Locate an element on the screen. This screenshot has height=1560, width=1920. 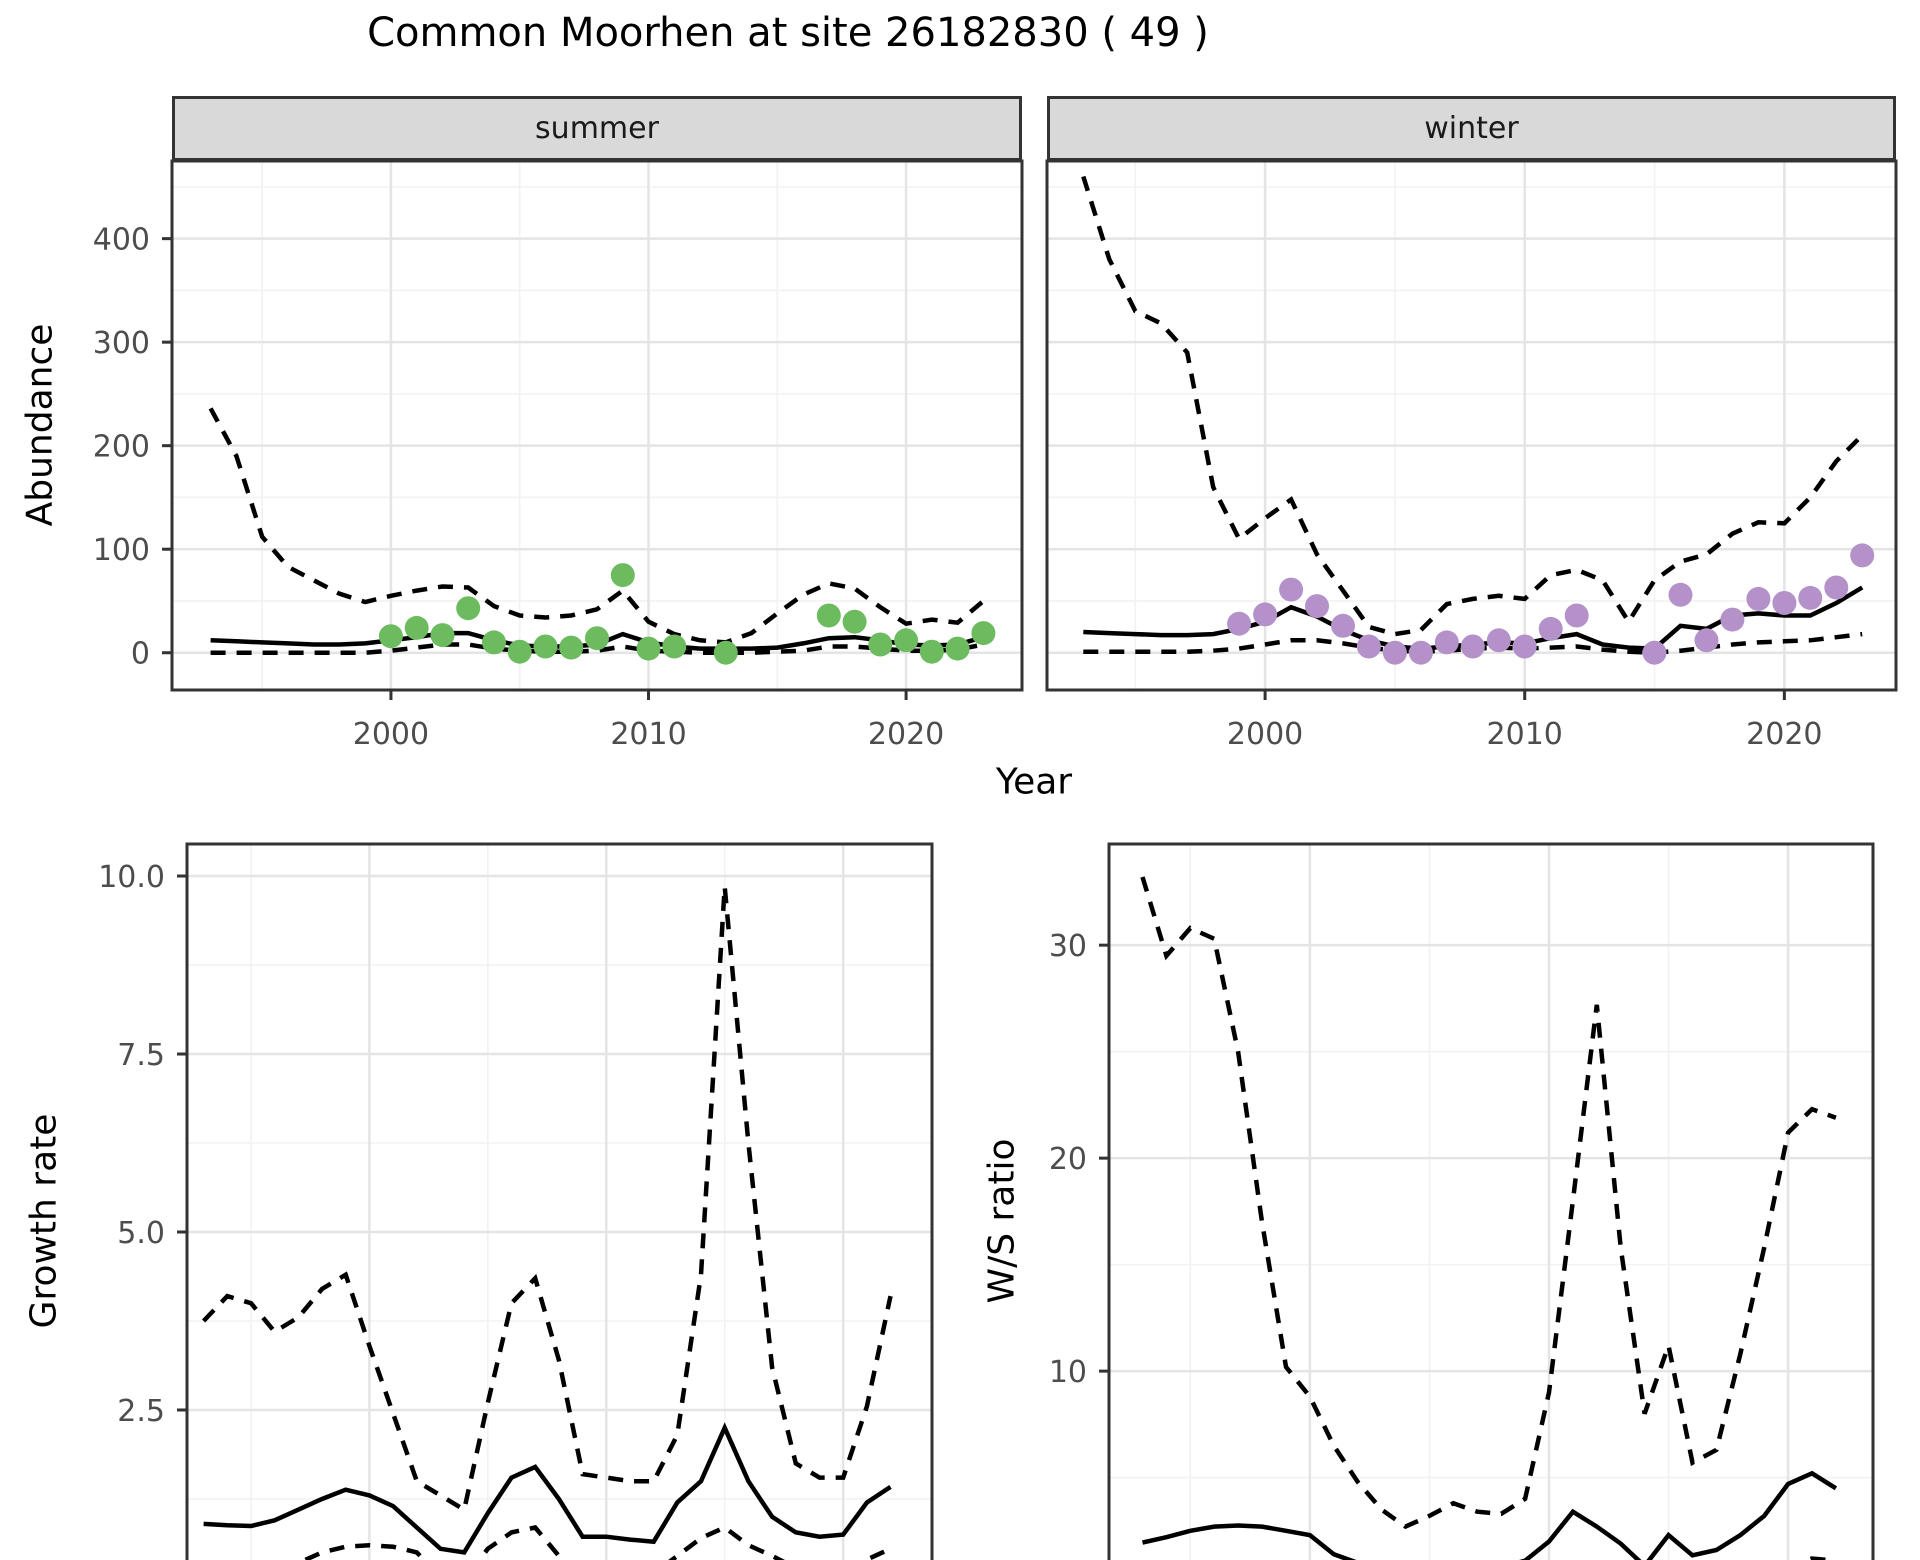
y-tick-label: 300 is located at coordinates (121, 343).